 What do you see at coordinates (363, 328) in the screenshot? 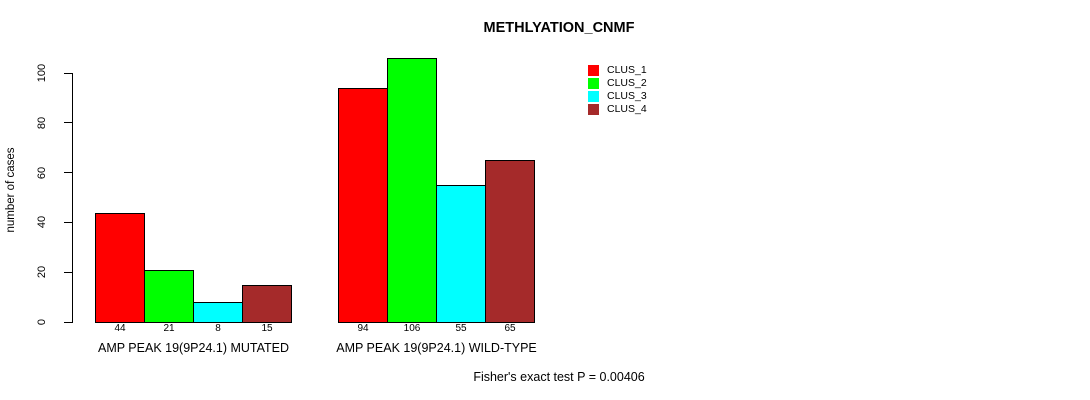
I see `bar-value-label: 94` at bounding box center [363, 328].